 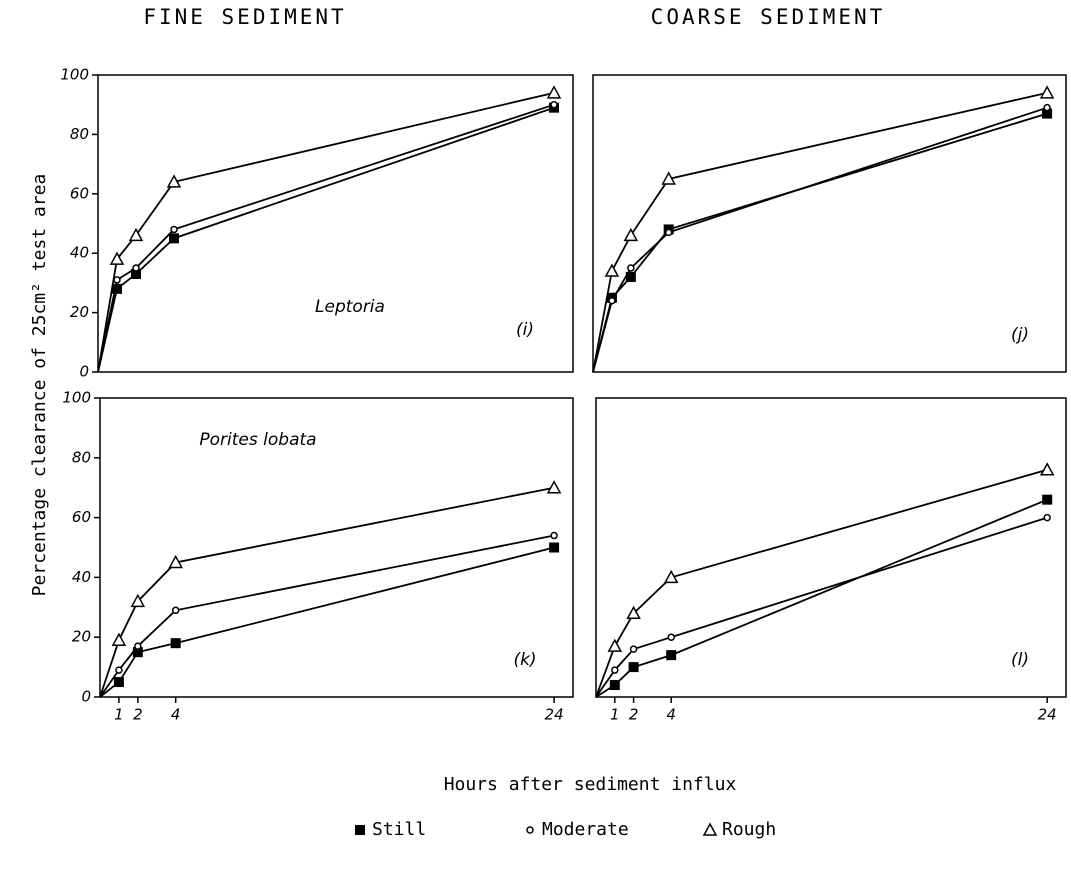 I want to click on column-title: FINE SEDIMENT, so click(x=244, y=17).